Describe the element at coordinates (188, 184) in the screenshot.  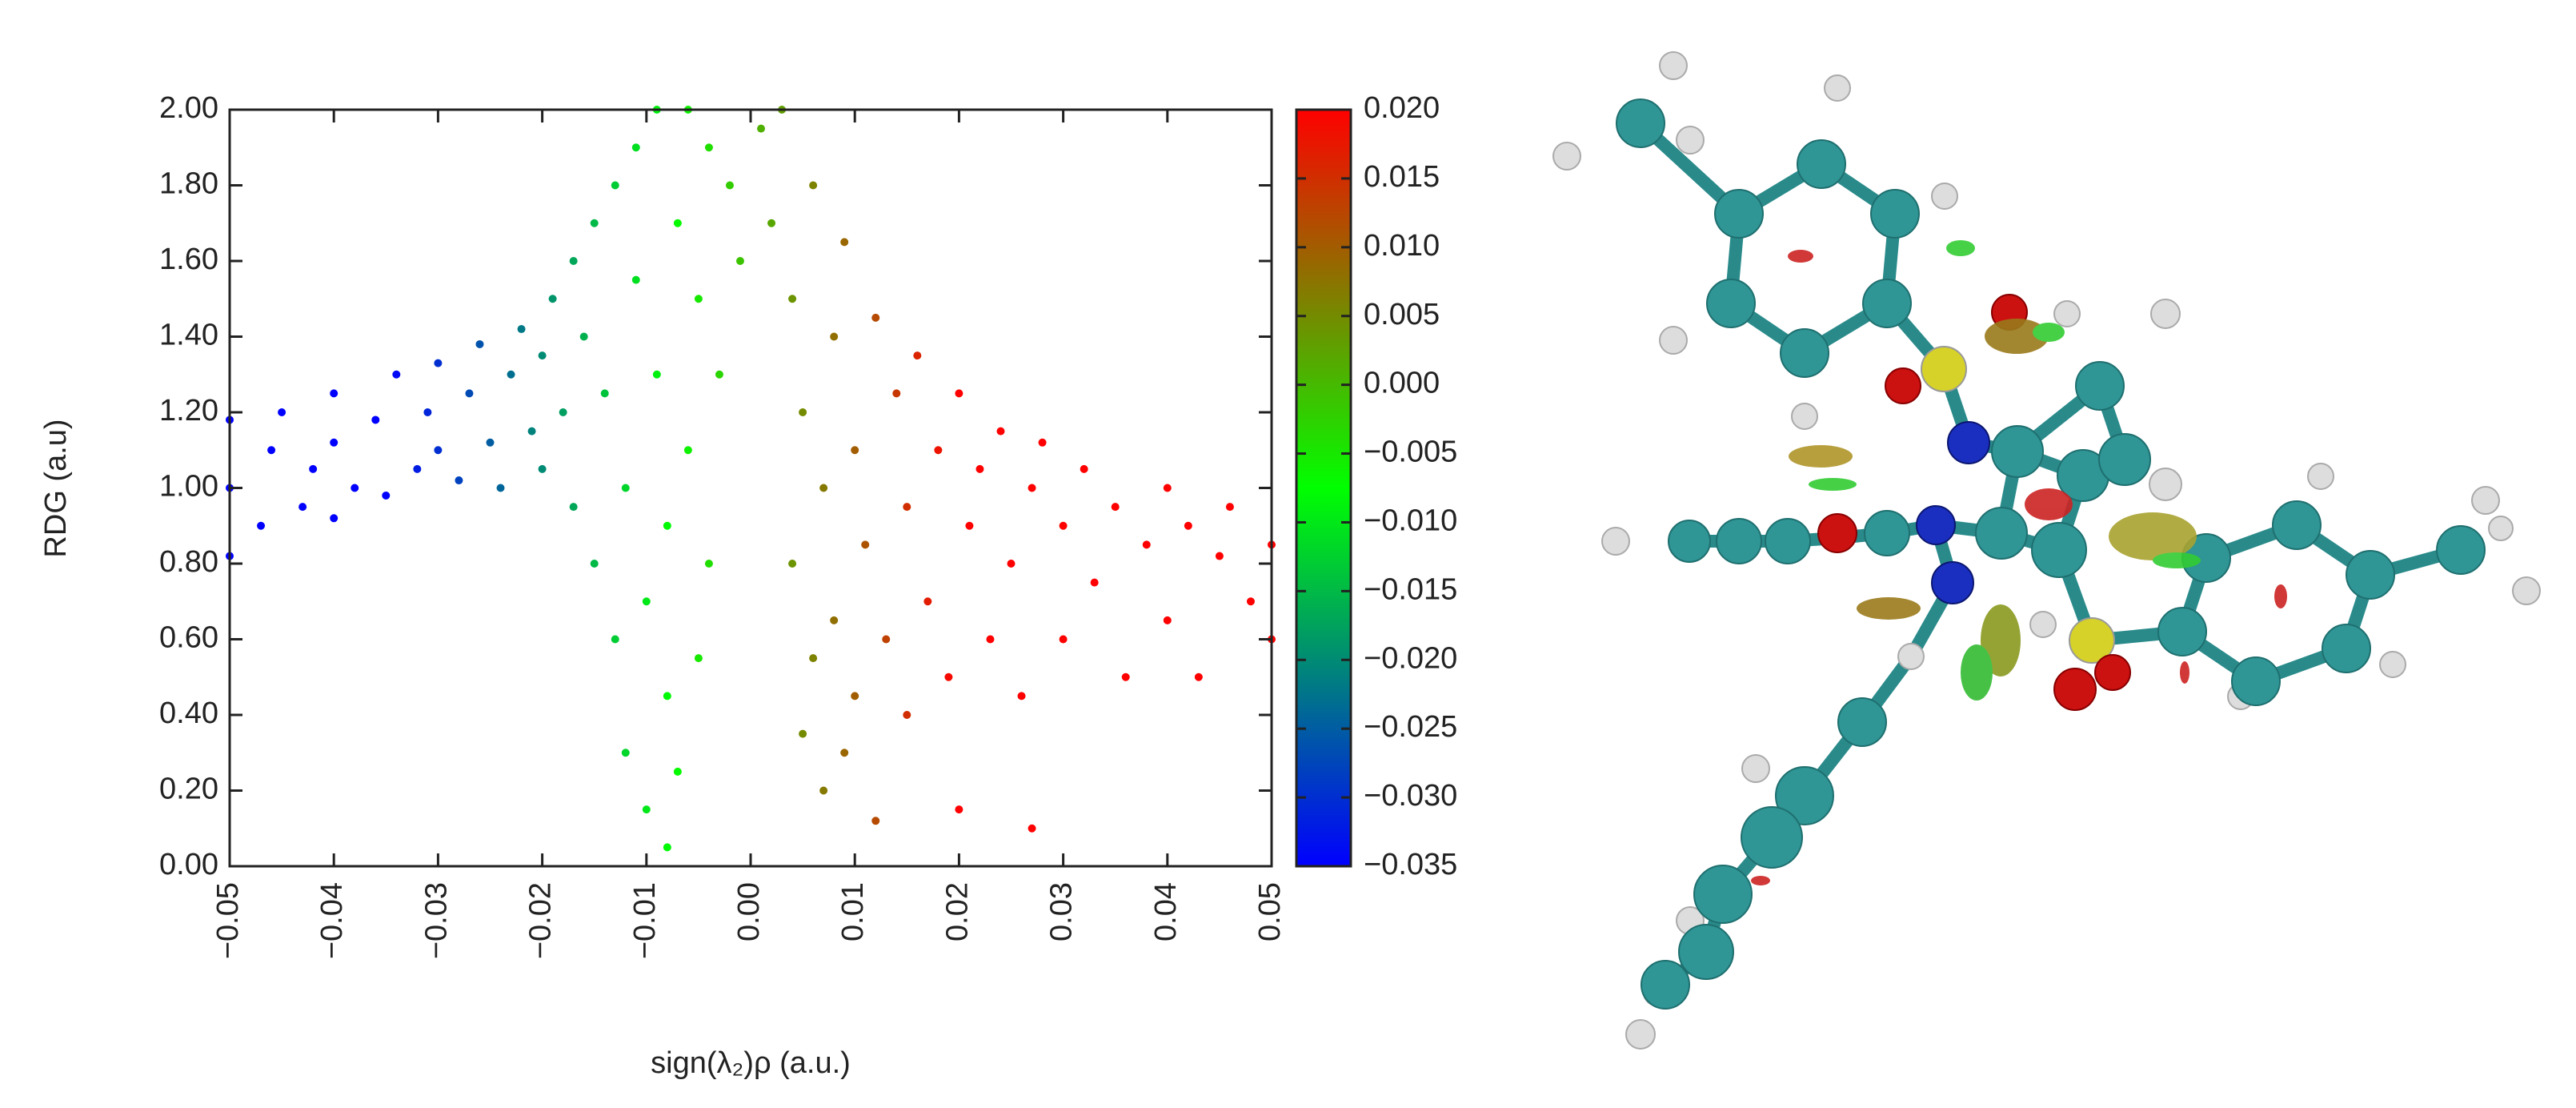
I see `y-tick-label: 1.80` at that location.